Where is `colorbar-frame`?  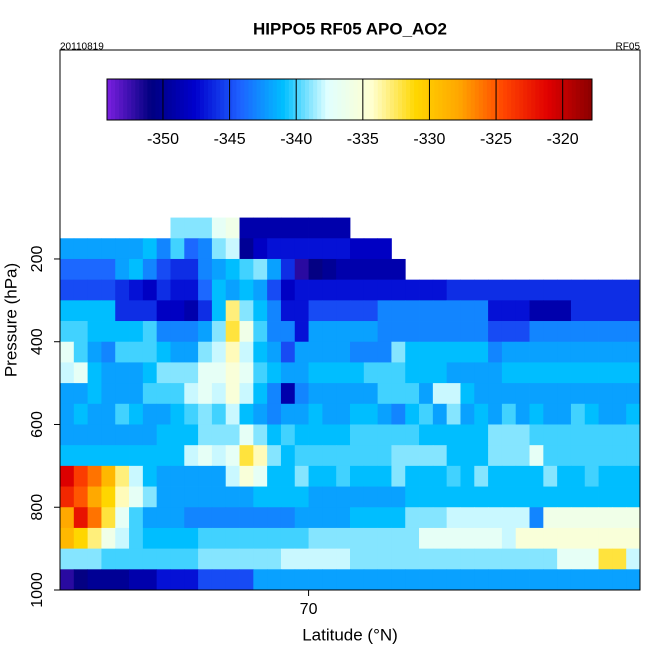
colorbar-frame is located at coordinates (349, 99).